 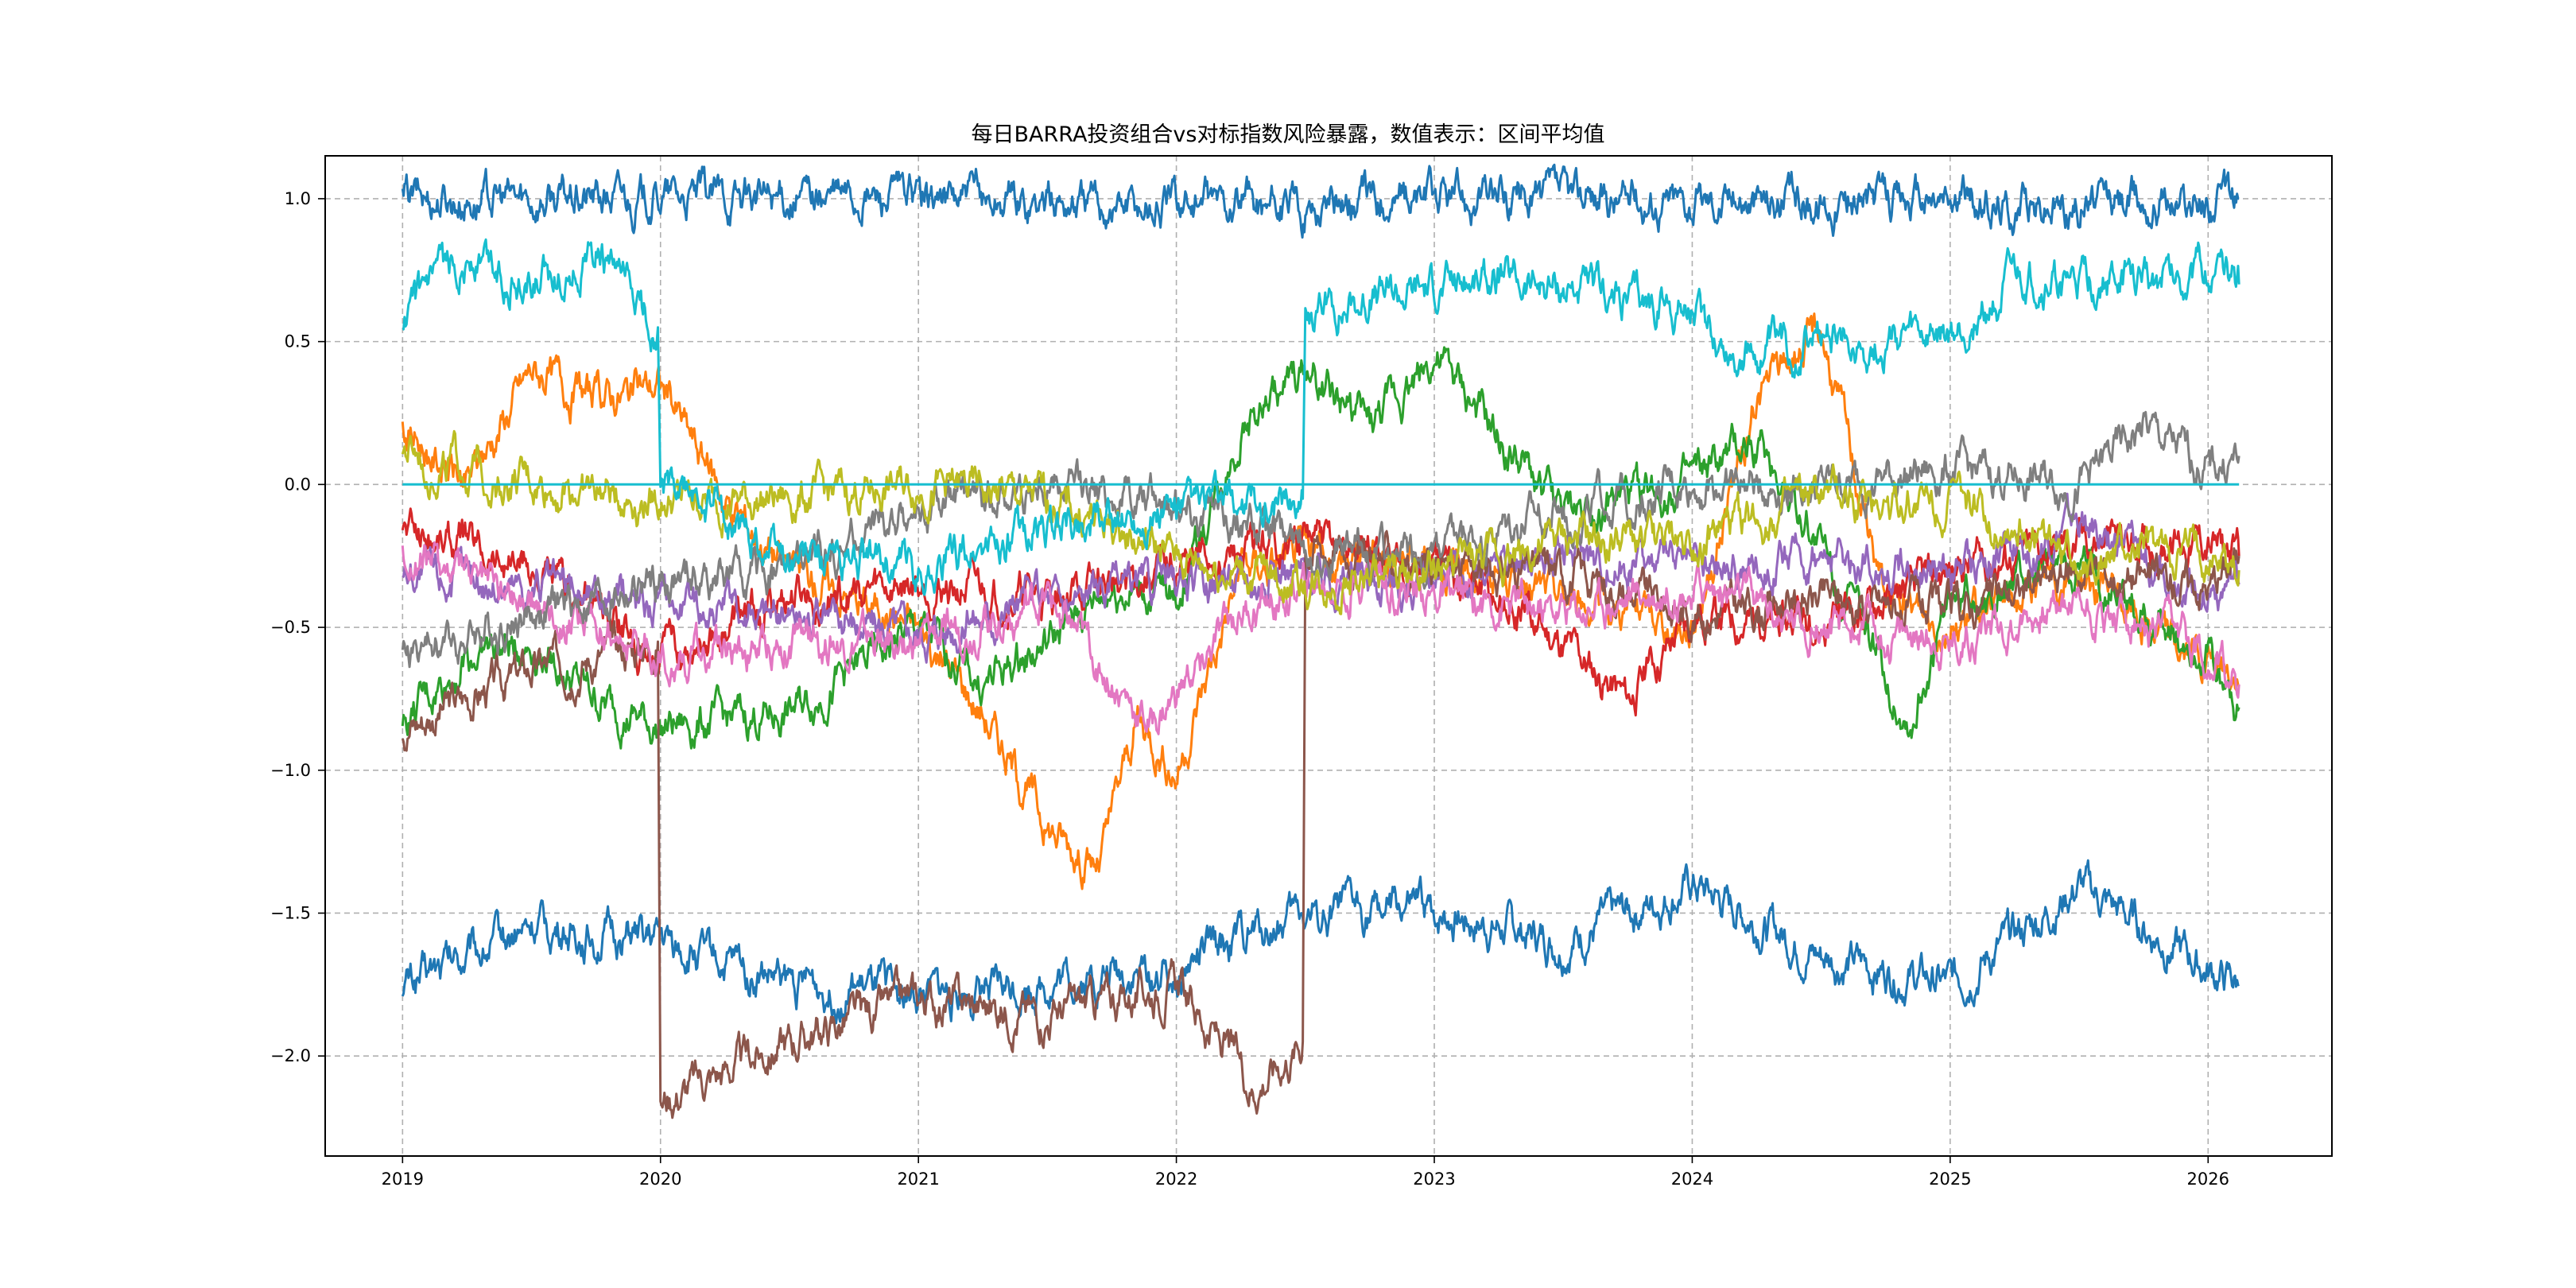 What do you see at coordinates (403, 1179) in the screenshot?
I see `x-tick-label: 2019` at bounding box center [403, 1179].